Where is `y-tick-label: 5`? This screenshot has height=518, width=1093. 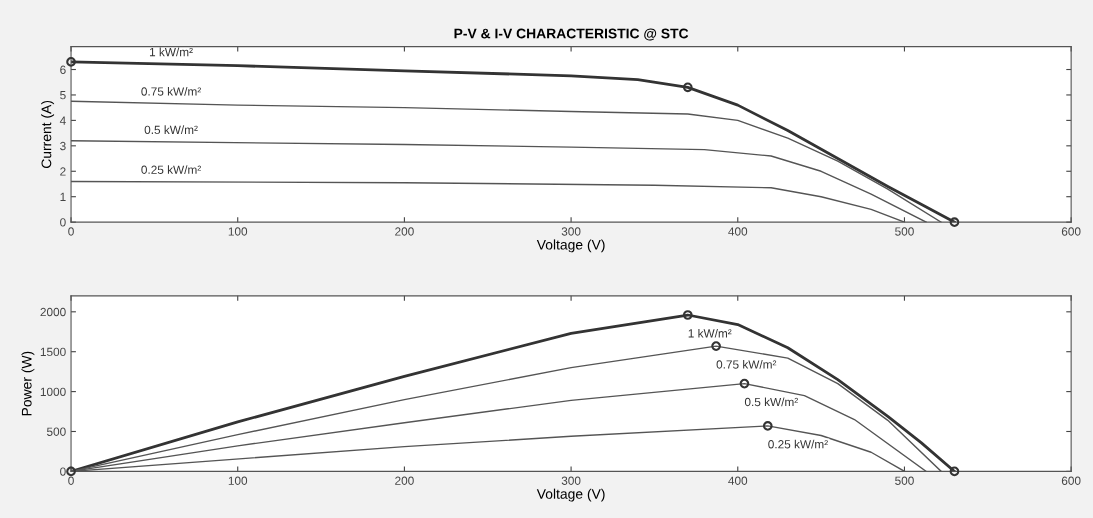
y-tick-label: 5 is located at coordinates (63, 95).